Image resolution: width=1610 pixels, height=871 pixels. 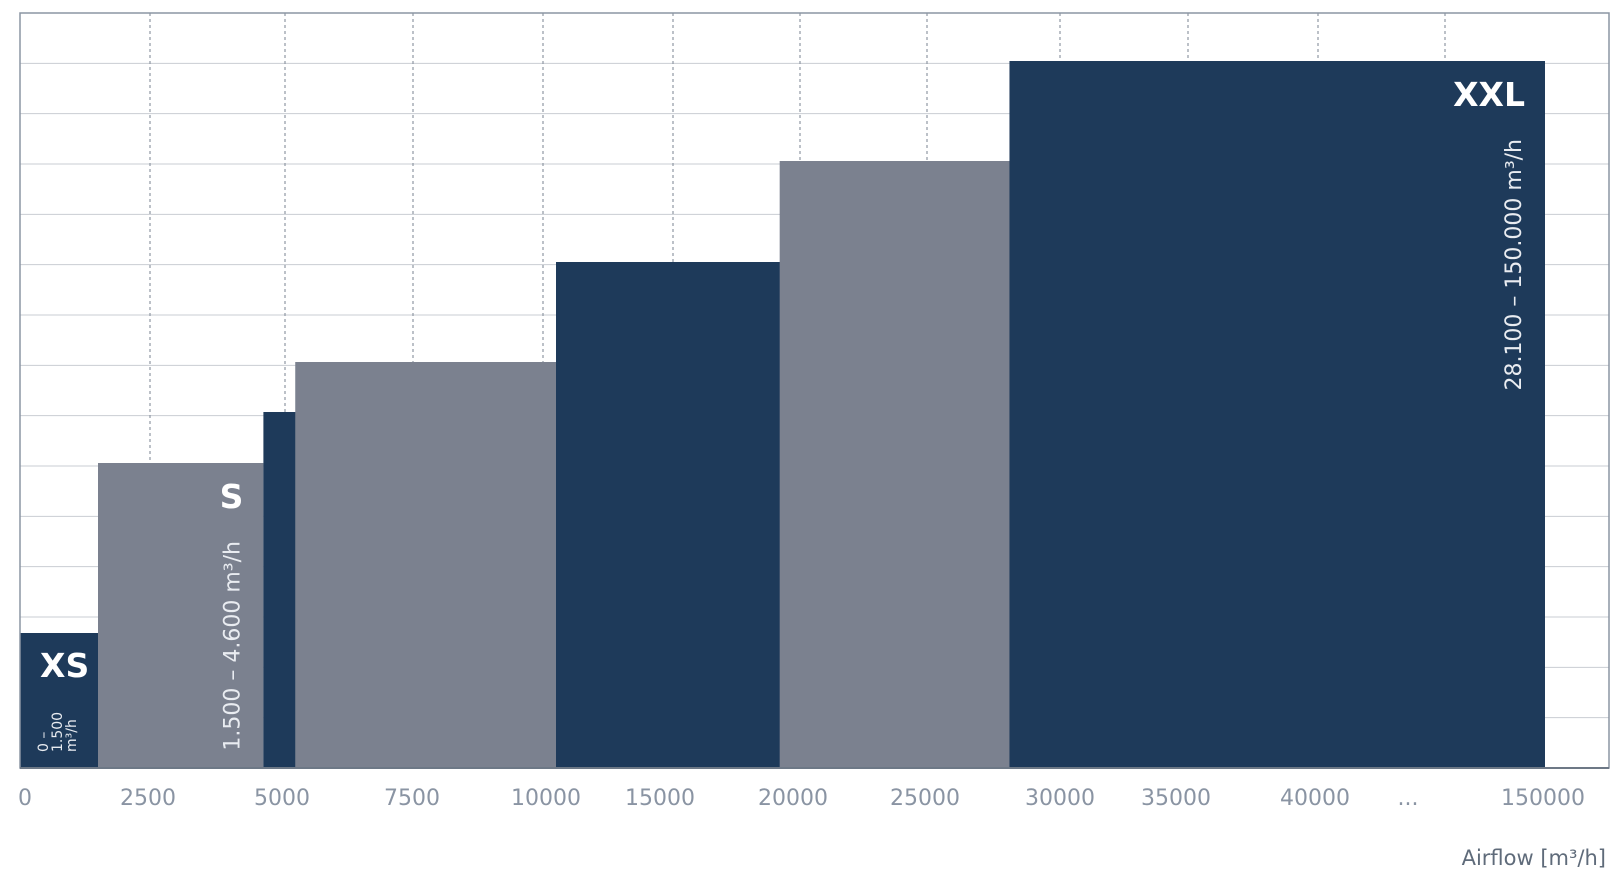 I want to click on x-tick-label: 2500, so click(x=148, y=798).